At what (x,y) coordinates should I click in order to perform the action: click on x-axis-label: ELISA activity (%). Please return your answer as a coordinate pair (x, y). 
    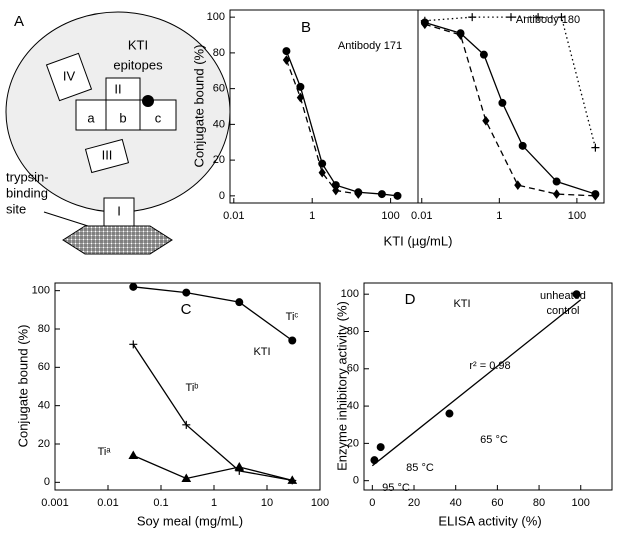
    Looking at the image, I should click on (489, 520).